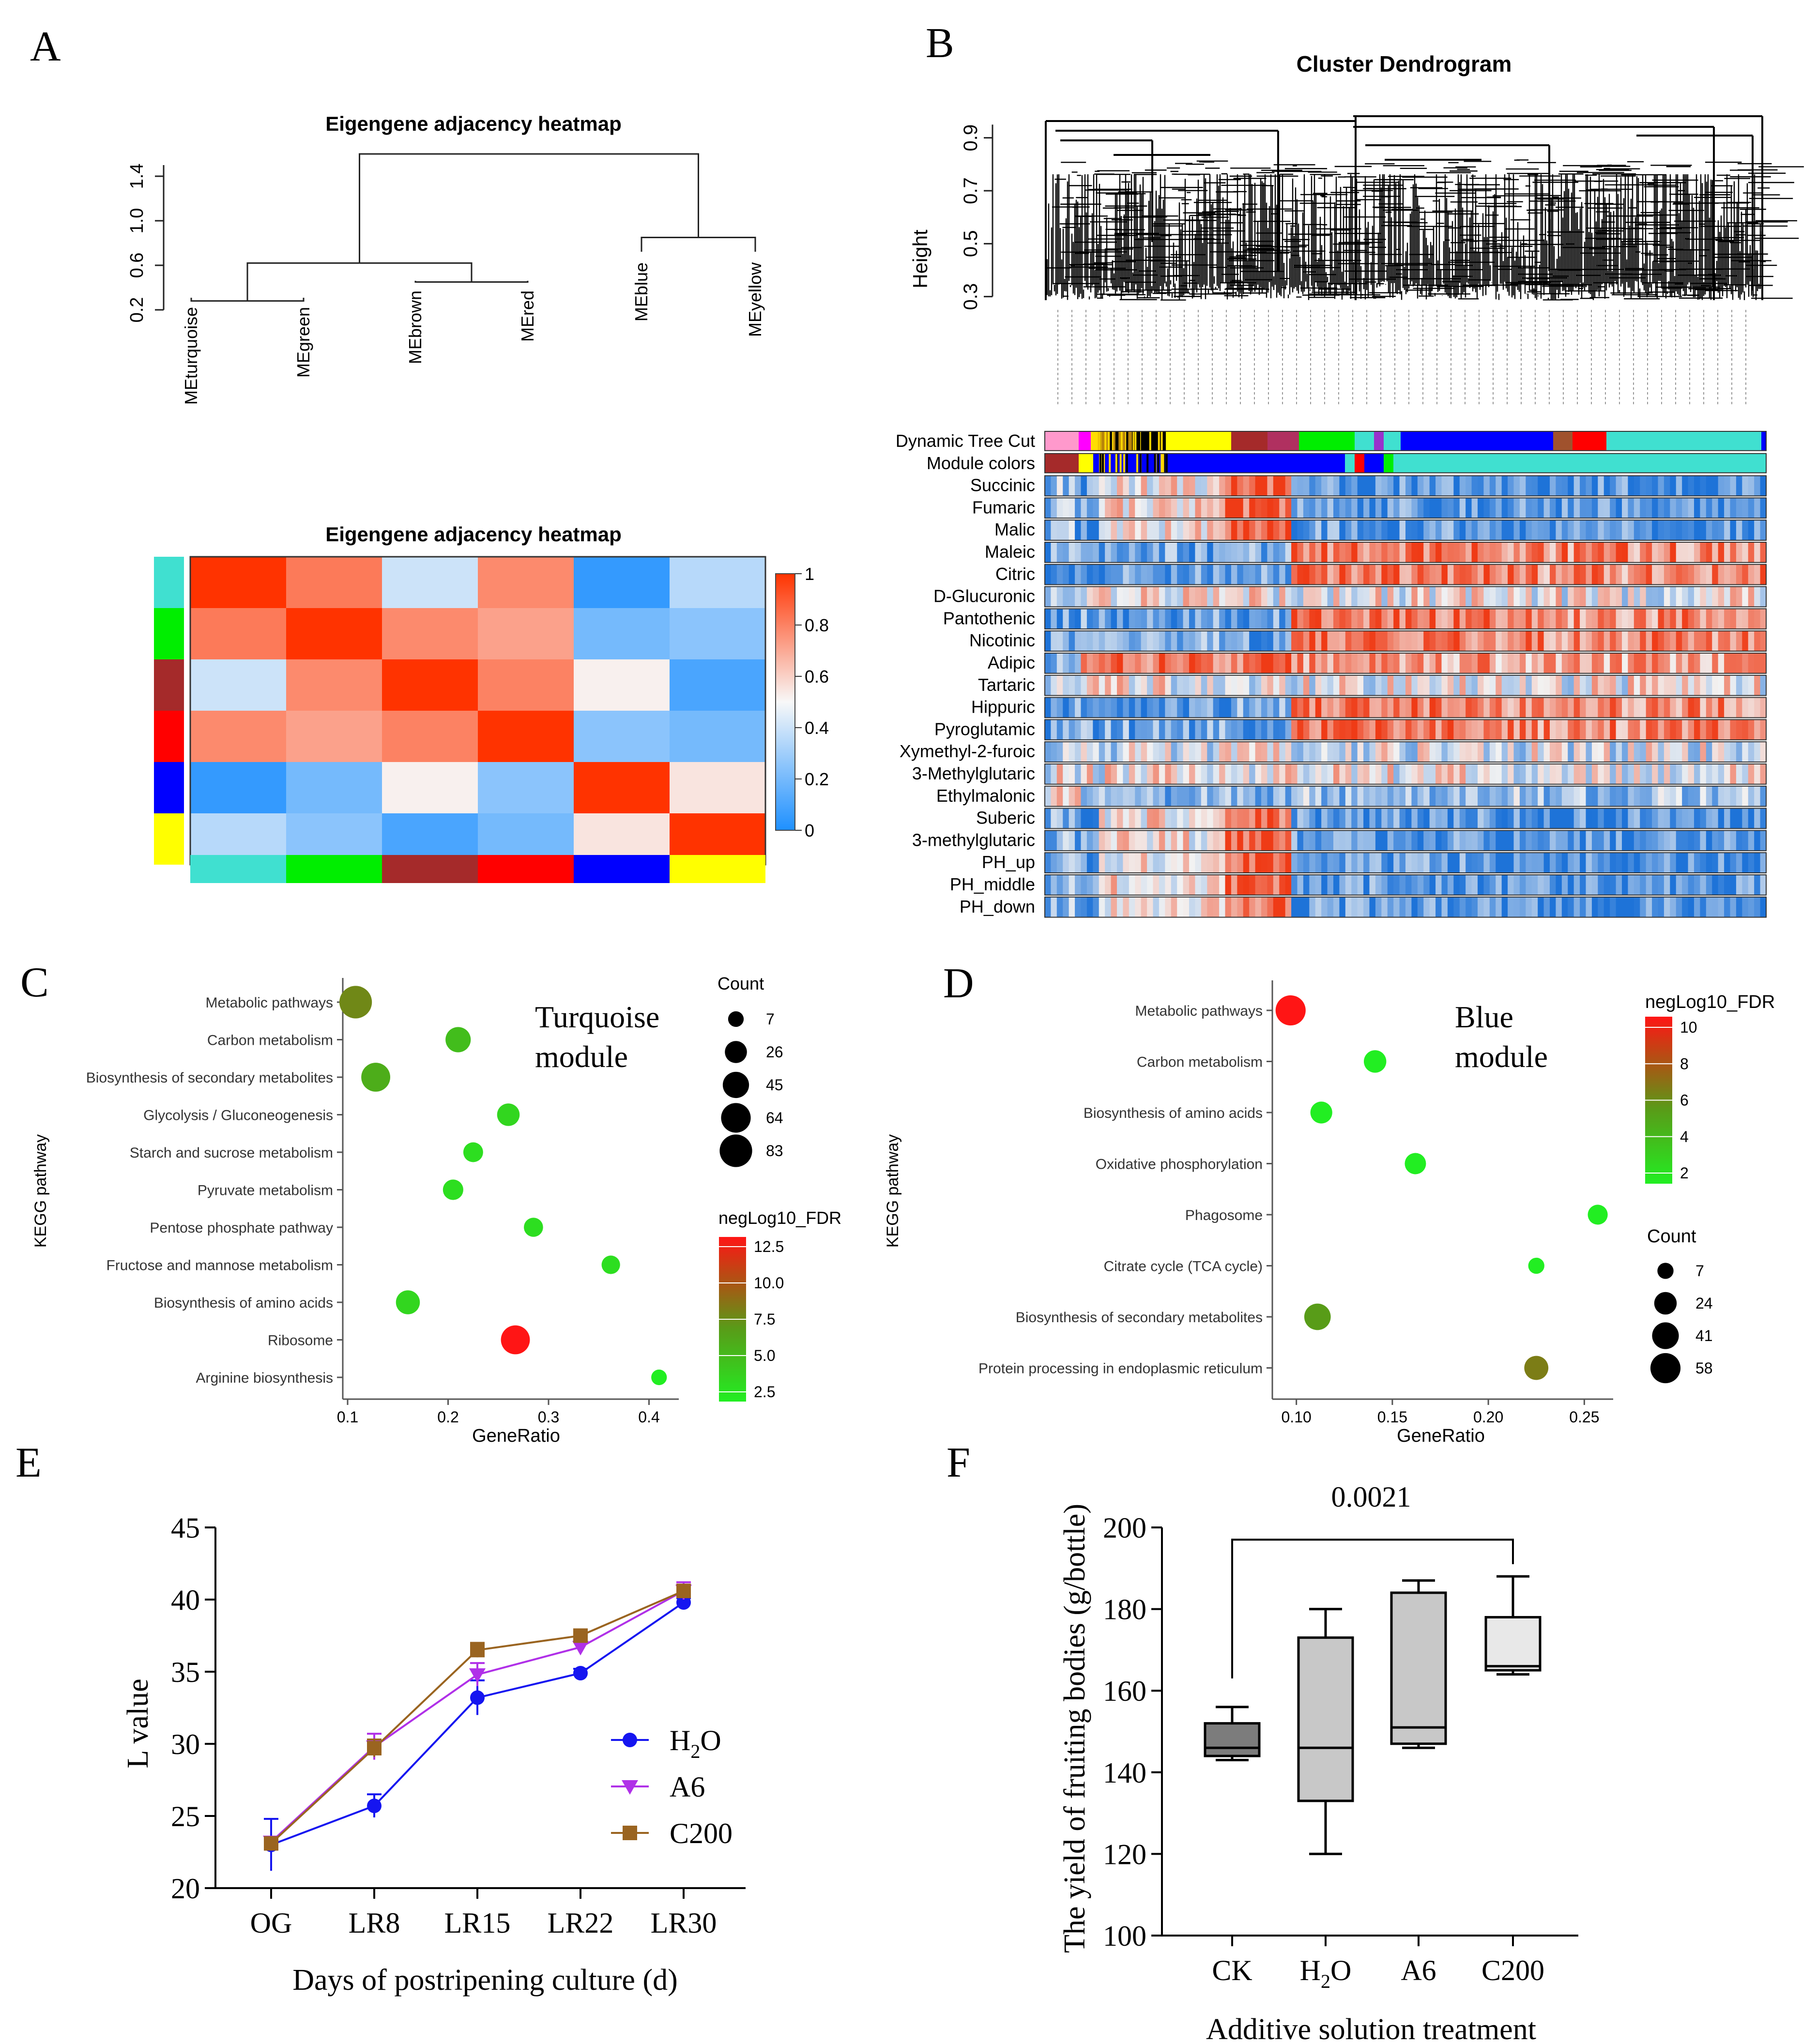 This screenshot has height=2044, width=1817. Describe the element at coordinates (959, 983) in the screenshot. I see `panel-label-d: D` at that location.